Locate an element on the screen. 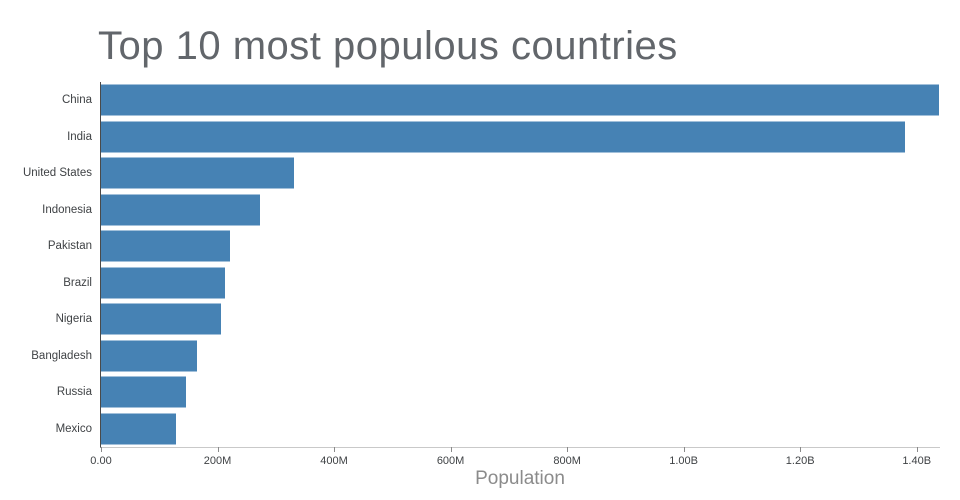 Image resolution: width=960 pixels, height=500 pixels. bar-row-pakistan: Pakistan is located at coordinates (494, 246).